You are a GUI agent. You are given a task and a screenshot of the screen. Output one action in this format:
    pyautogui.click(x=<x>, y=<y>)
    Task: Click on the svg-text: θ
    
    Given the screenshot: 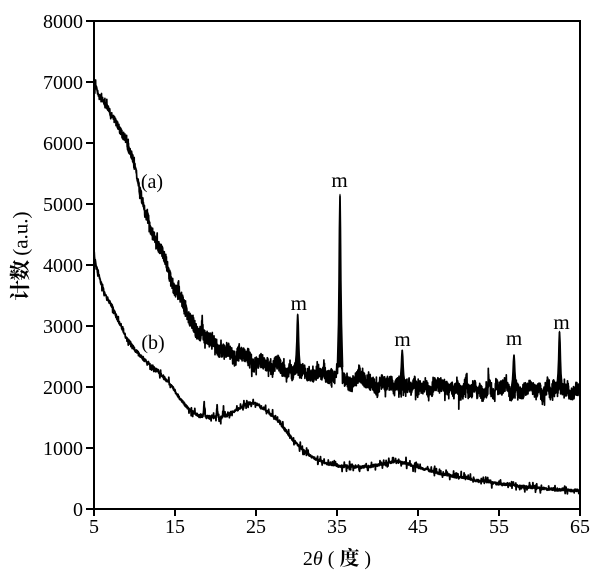 What is the action you would take?
    pyautogui.click(x=318, y=559)
    